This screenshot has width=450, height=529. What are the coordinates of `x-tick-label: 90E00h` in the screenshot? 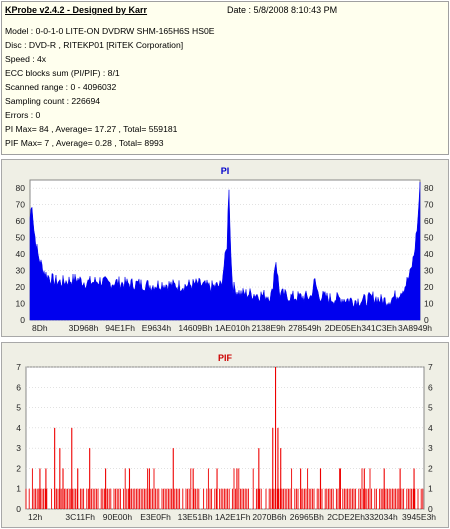 It's located at (118, 517).